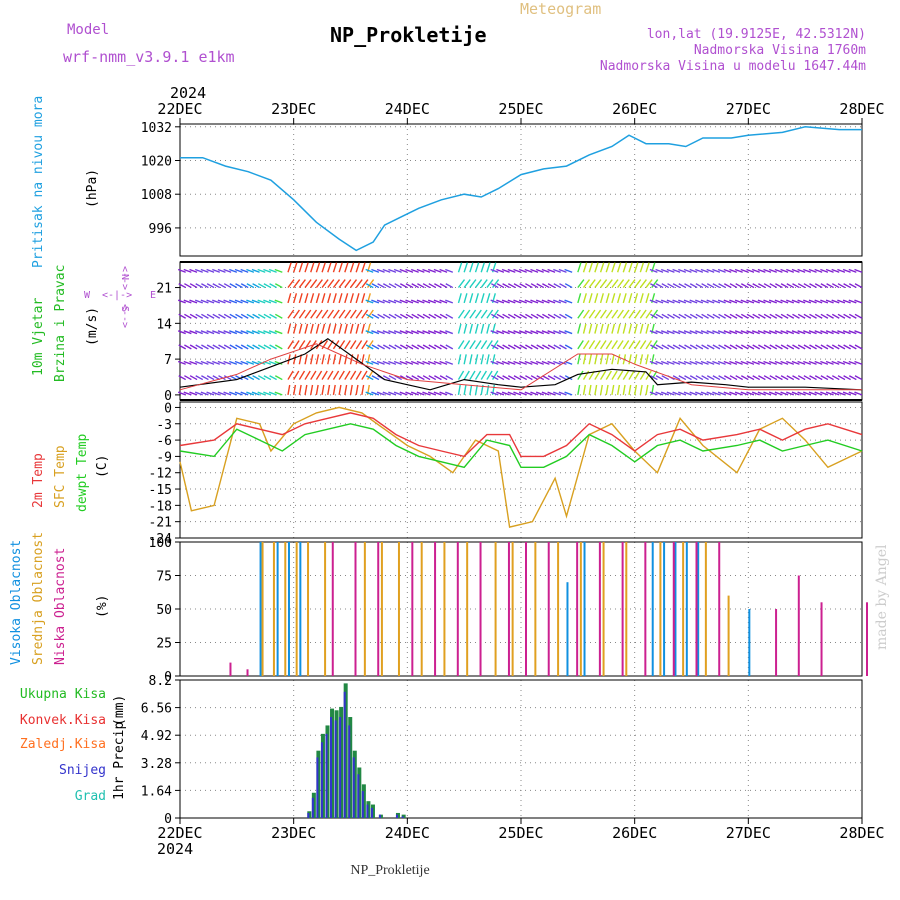  Describe the element at coordinates (634, 109) in the screenshot. I see `x-tick-label-top: 26DEC` at that location.